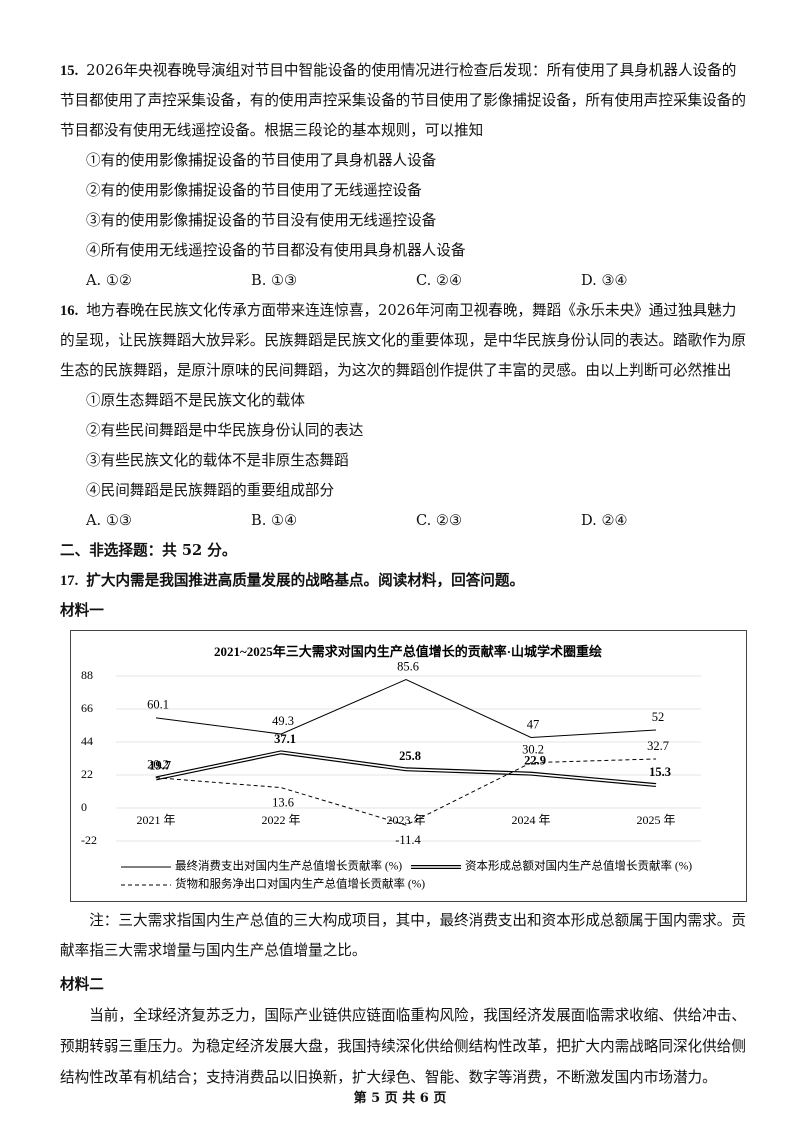 Image resolution: width=800 pixels, height=1132 pixels. I want to click on choice: C. ②③, so click(439, 520).